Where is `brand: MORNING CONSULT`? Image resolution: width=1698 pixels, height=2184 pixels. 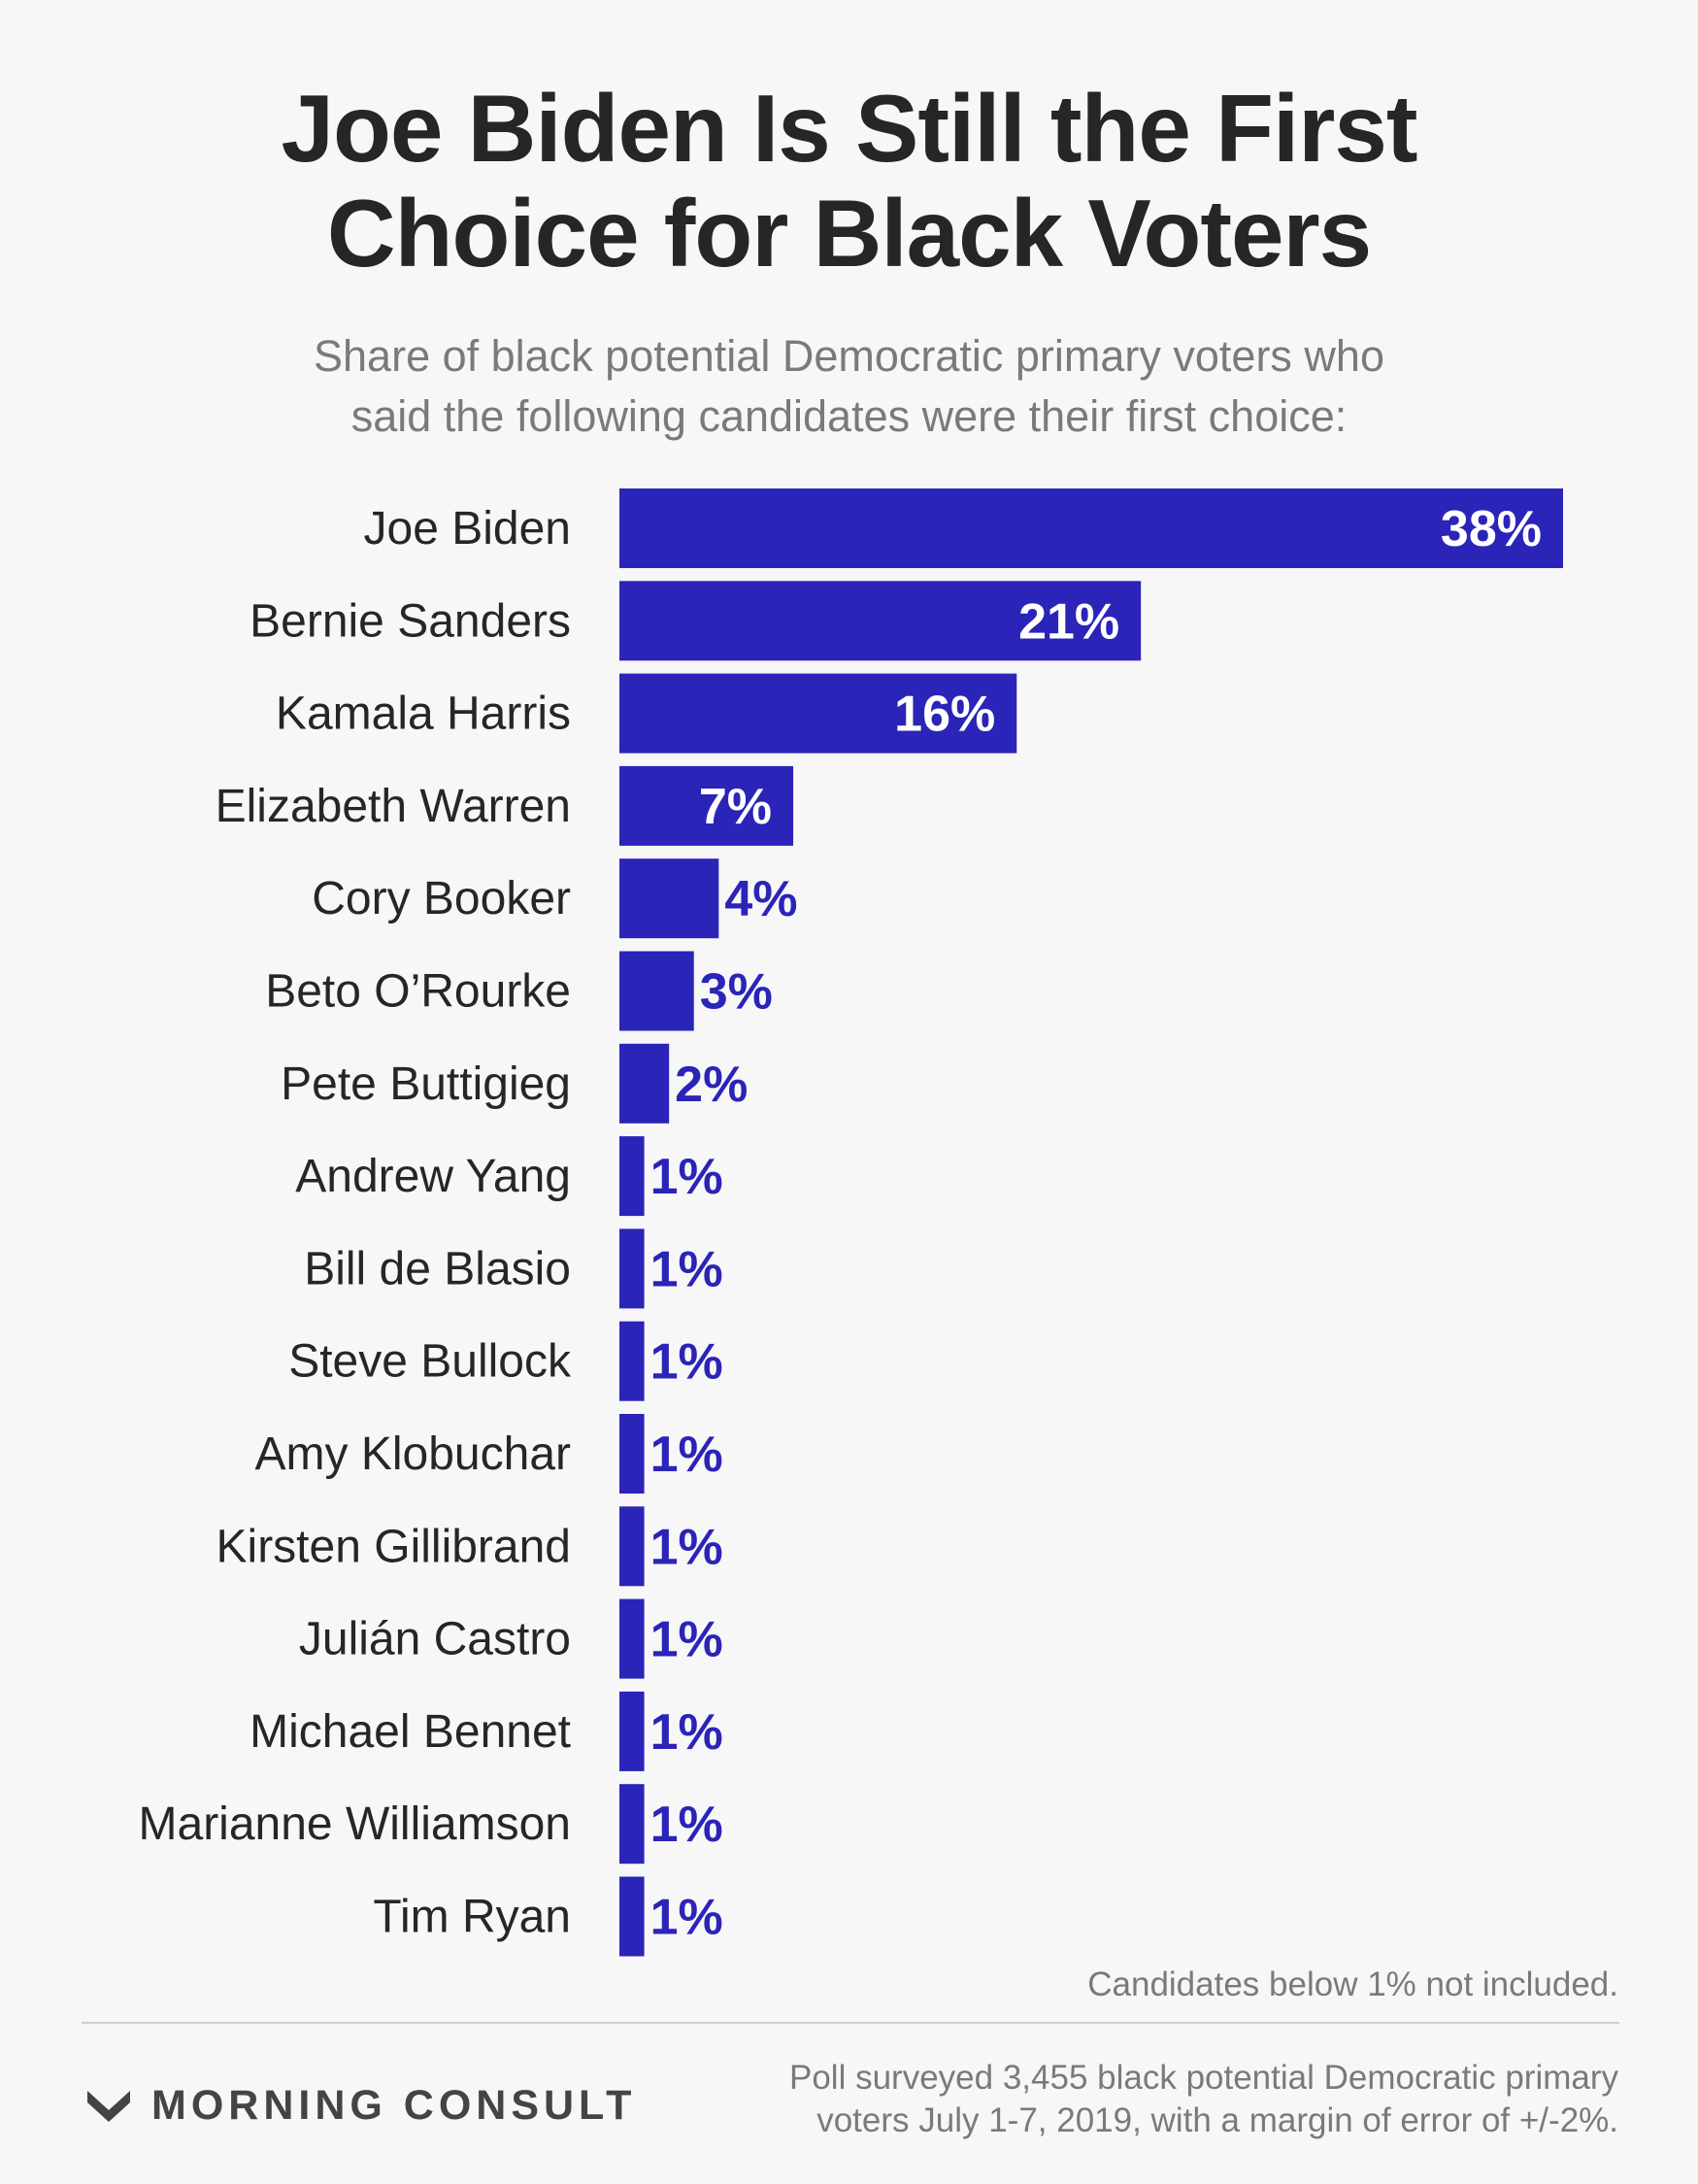 brand: MORNING CONSULT is located at coordinates (360, 2106).